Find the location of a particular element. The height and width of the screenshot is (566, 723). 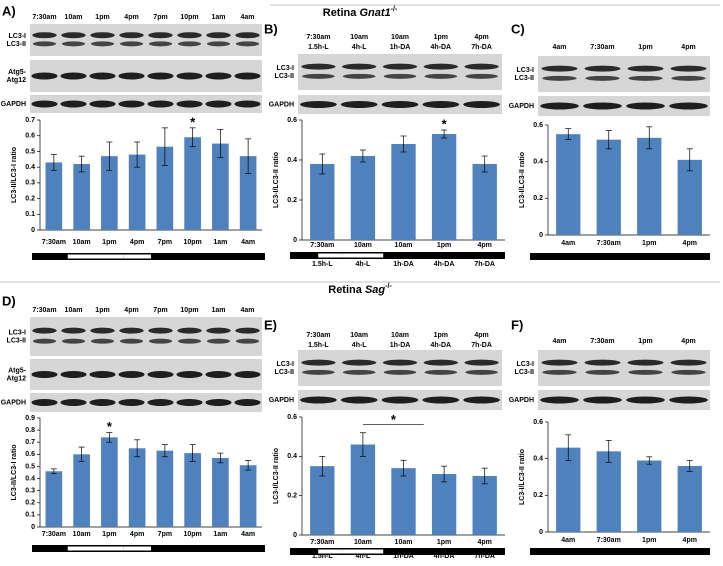

lane-label: 10pm is located at coordinates (189, 17).